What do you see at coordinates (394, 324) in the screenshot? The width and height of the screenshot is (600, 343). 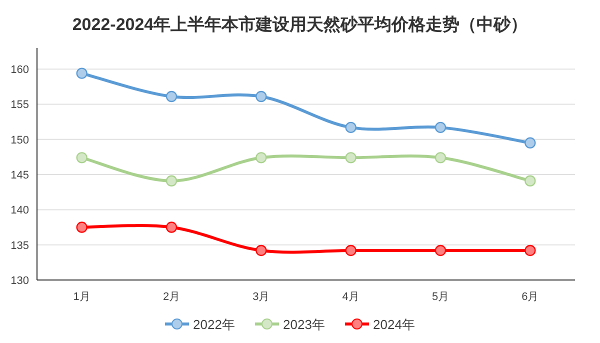 I see `legend-label: 2024年` at bounding box center [394, 324].